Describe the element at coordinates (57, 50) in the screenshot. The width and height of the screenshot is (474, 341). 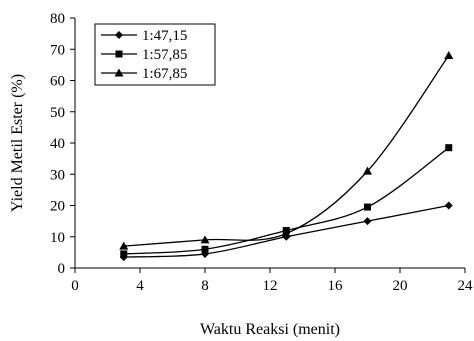
I see `y-tick-label: 70` at that location.